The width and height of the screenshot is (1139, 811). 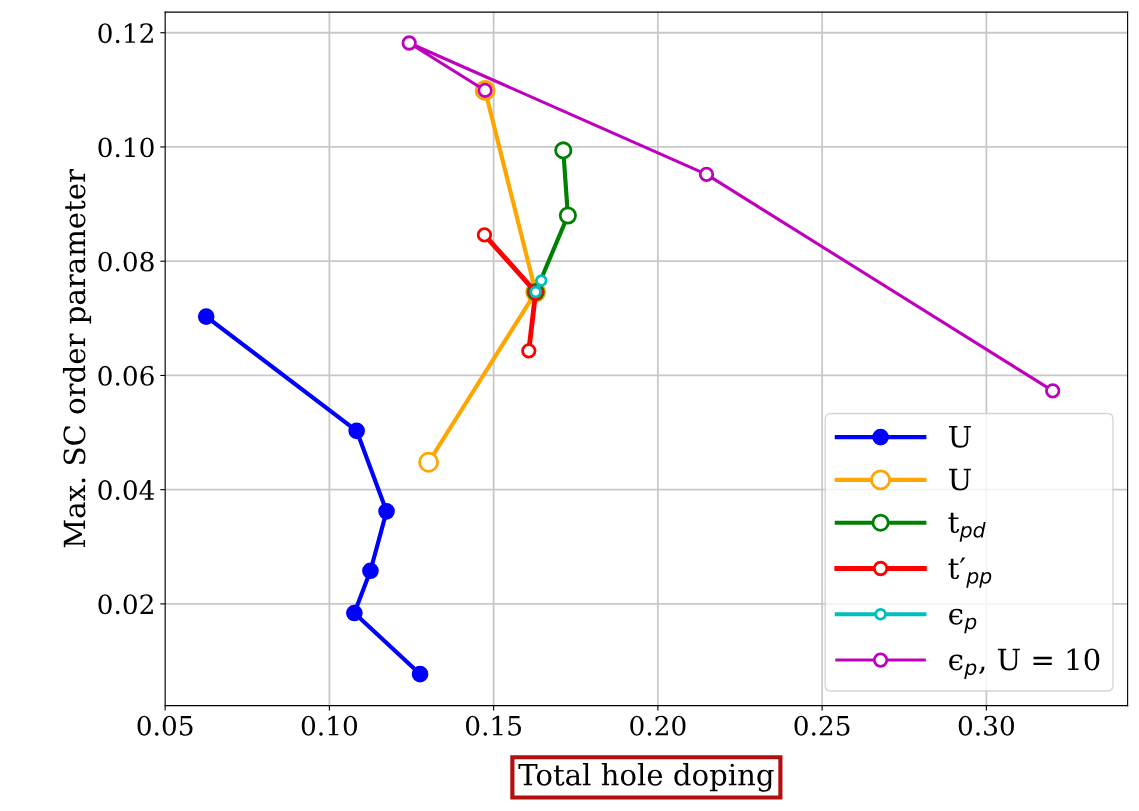 I want to click on x-tick-label: 0.15, so click(x=493, y=725).